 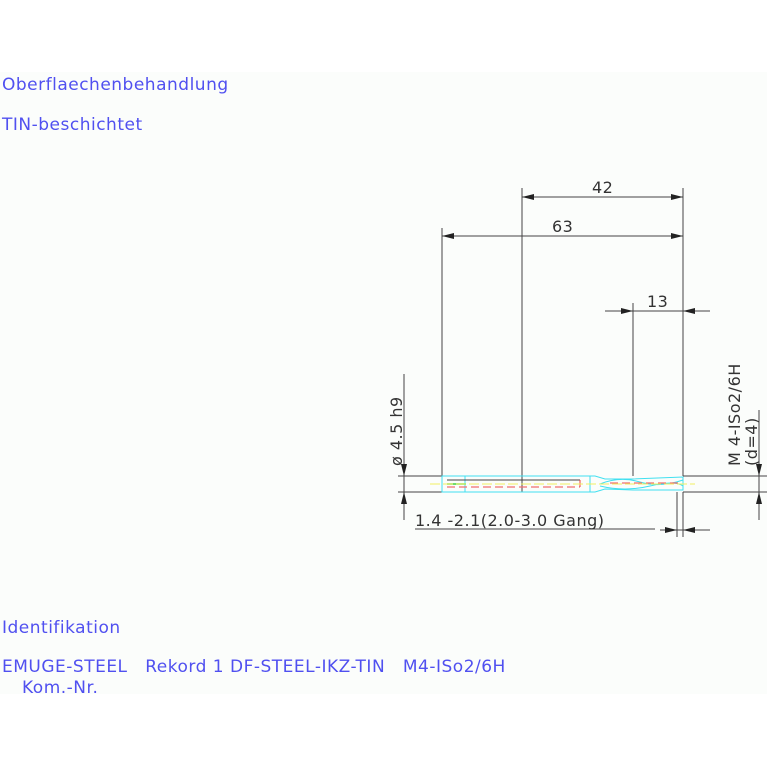 What do you see at coordinates (734, 414) in the screenshot?
I see `thread-label: M 4-ISo2/6H` at bounding box center [734, 414].